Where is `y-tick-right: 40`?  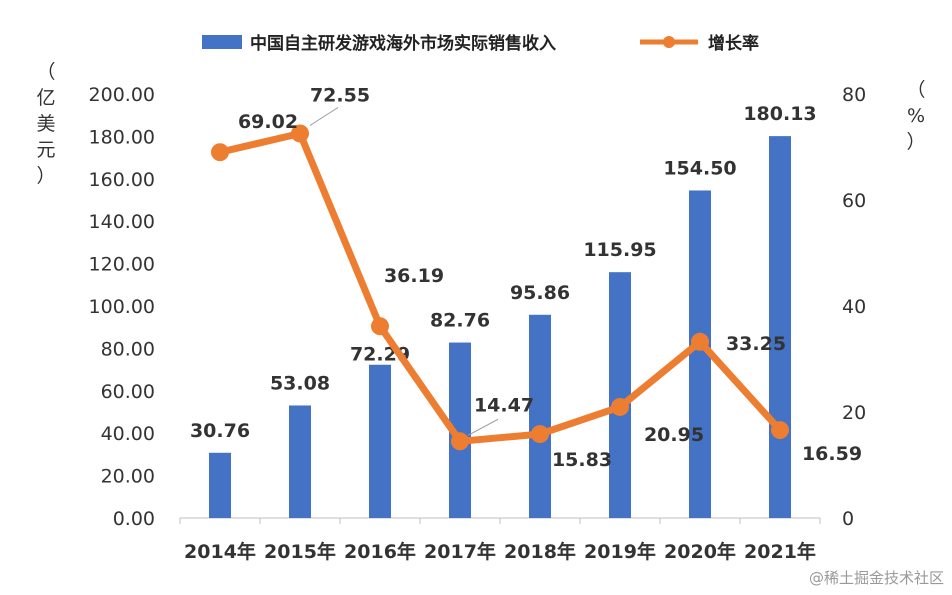
y-tick-right: 40 is located at coordinates (854, 307).